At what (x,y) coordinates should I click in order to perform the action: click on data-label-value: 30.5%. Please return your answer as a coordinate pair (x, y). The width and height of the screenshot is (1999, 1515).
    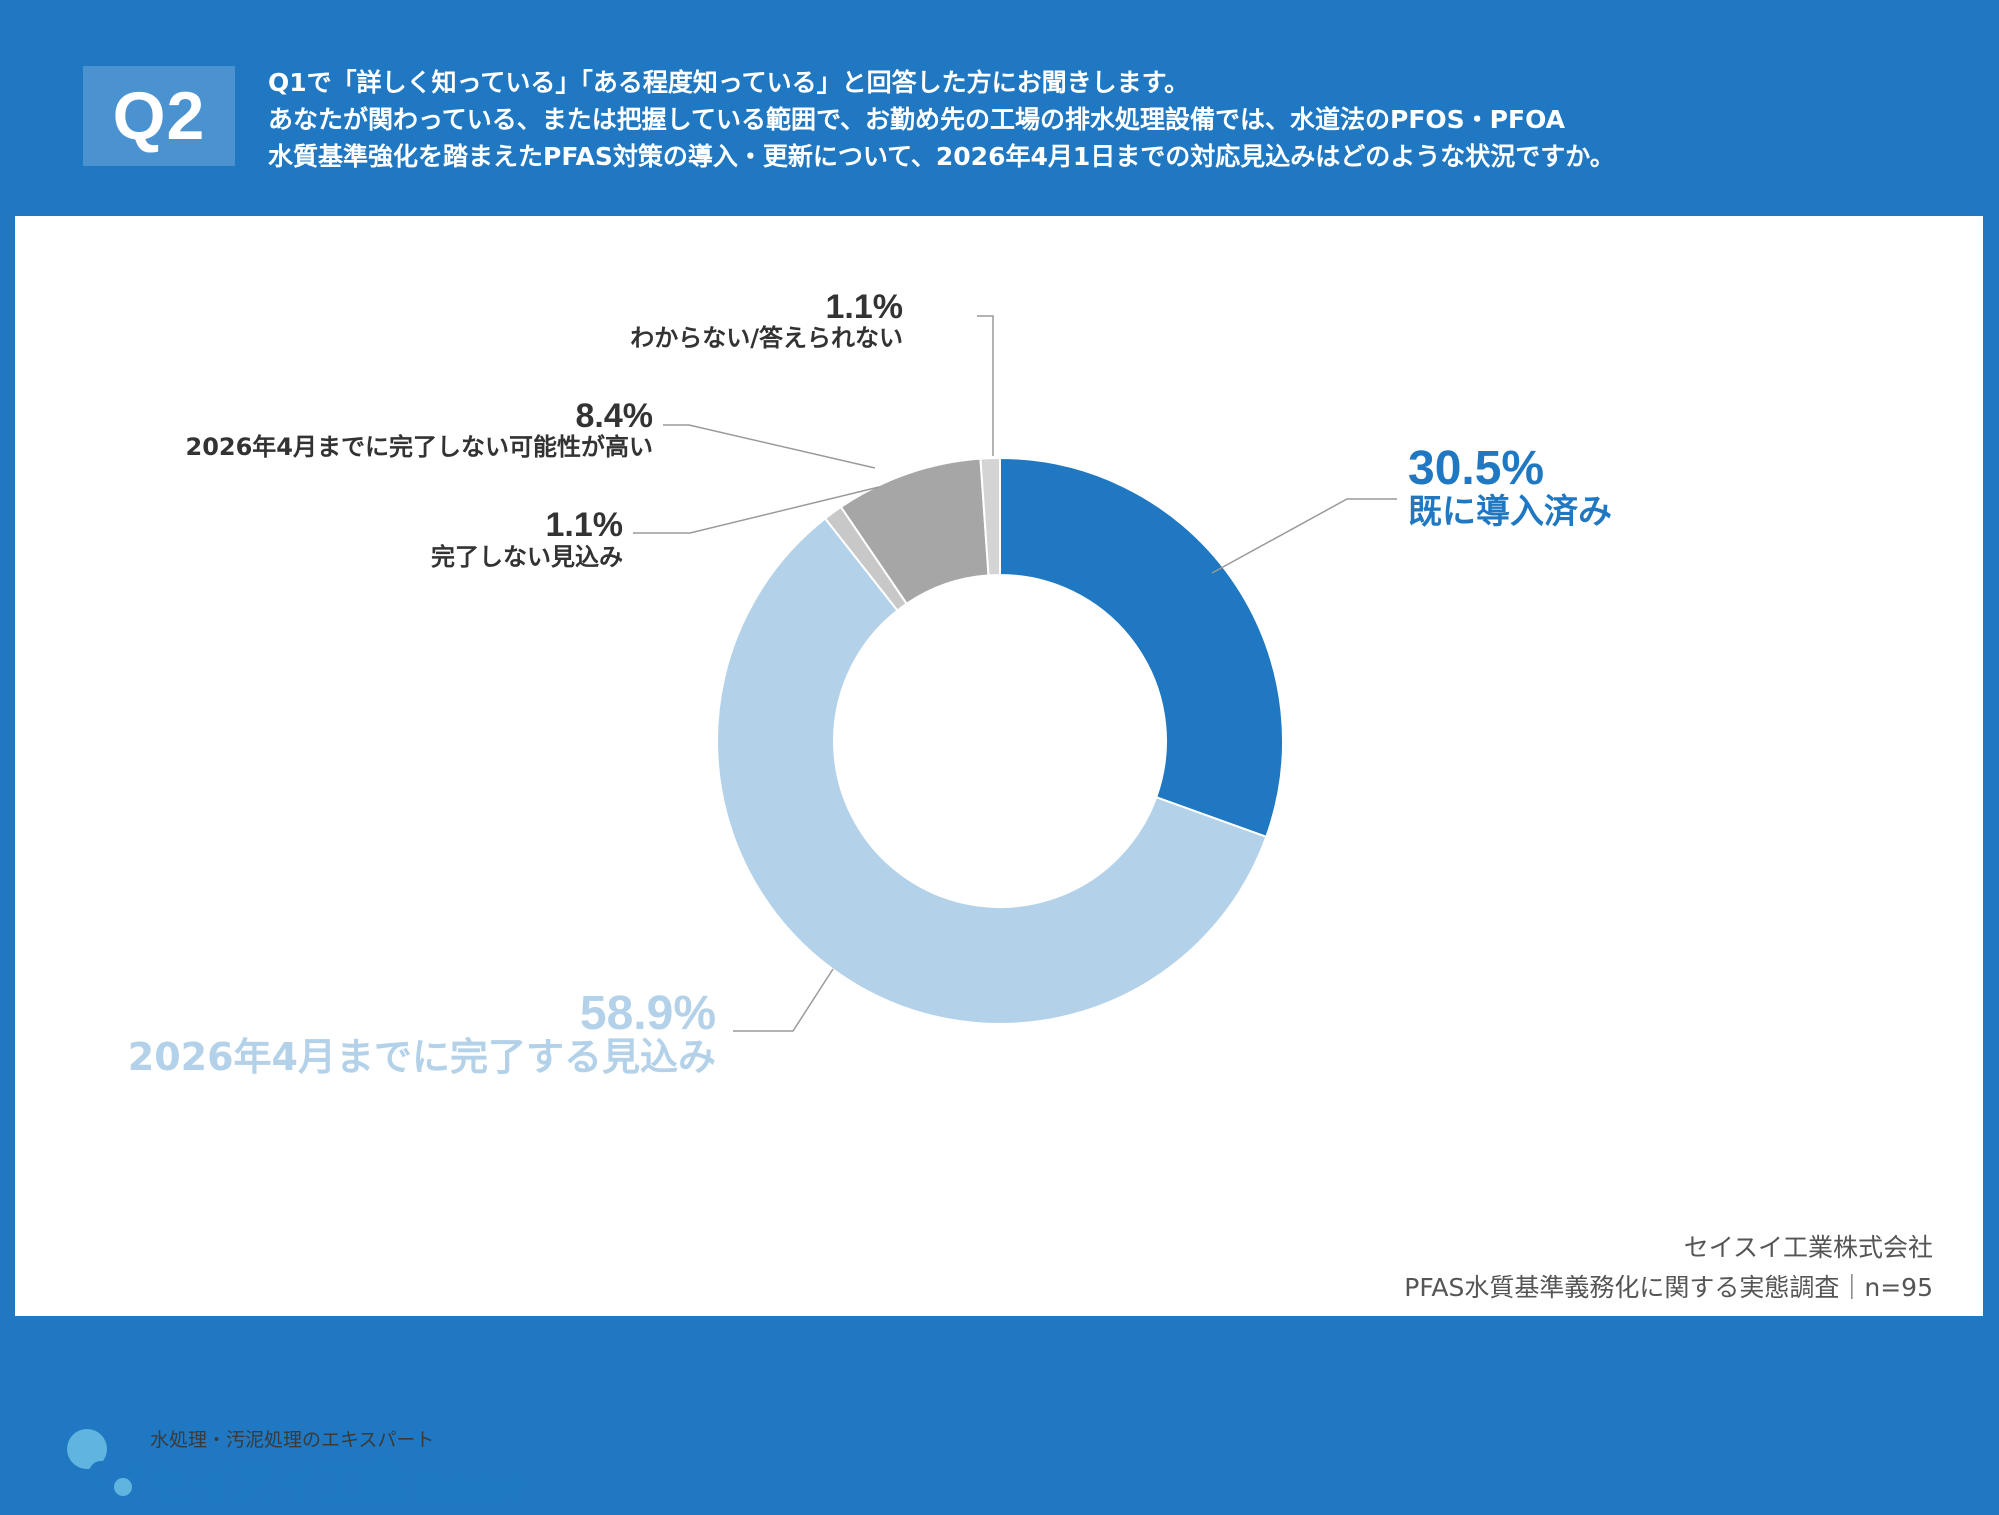
    Looking at the image, I should click on (1476, 468).